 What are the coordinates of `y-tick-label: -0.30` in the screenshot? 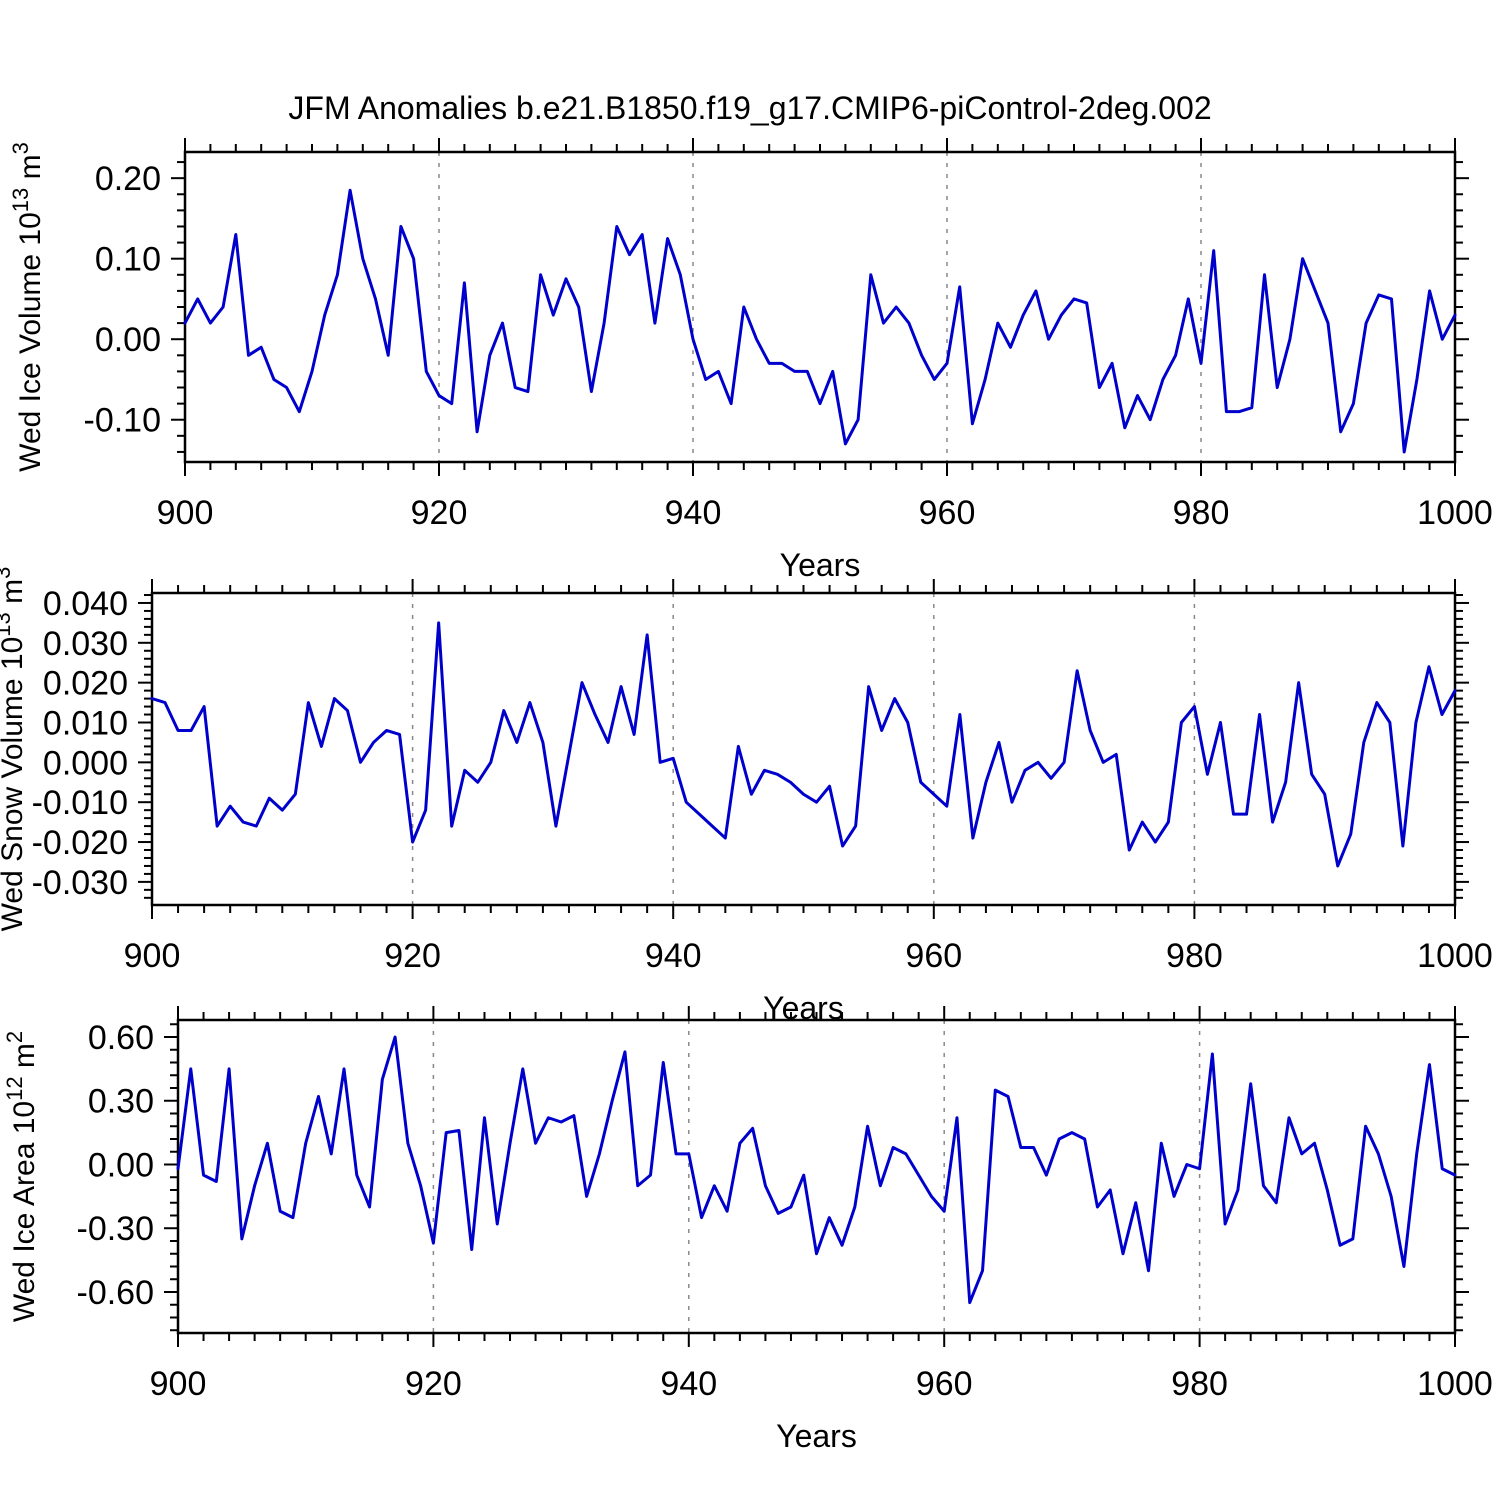 It's located at (116, 1229).